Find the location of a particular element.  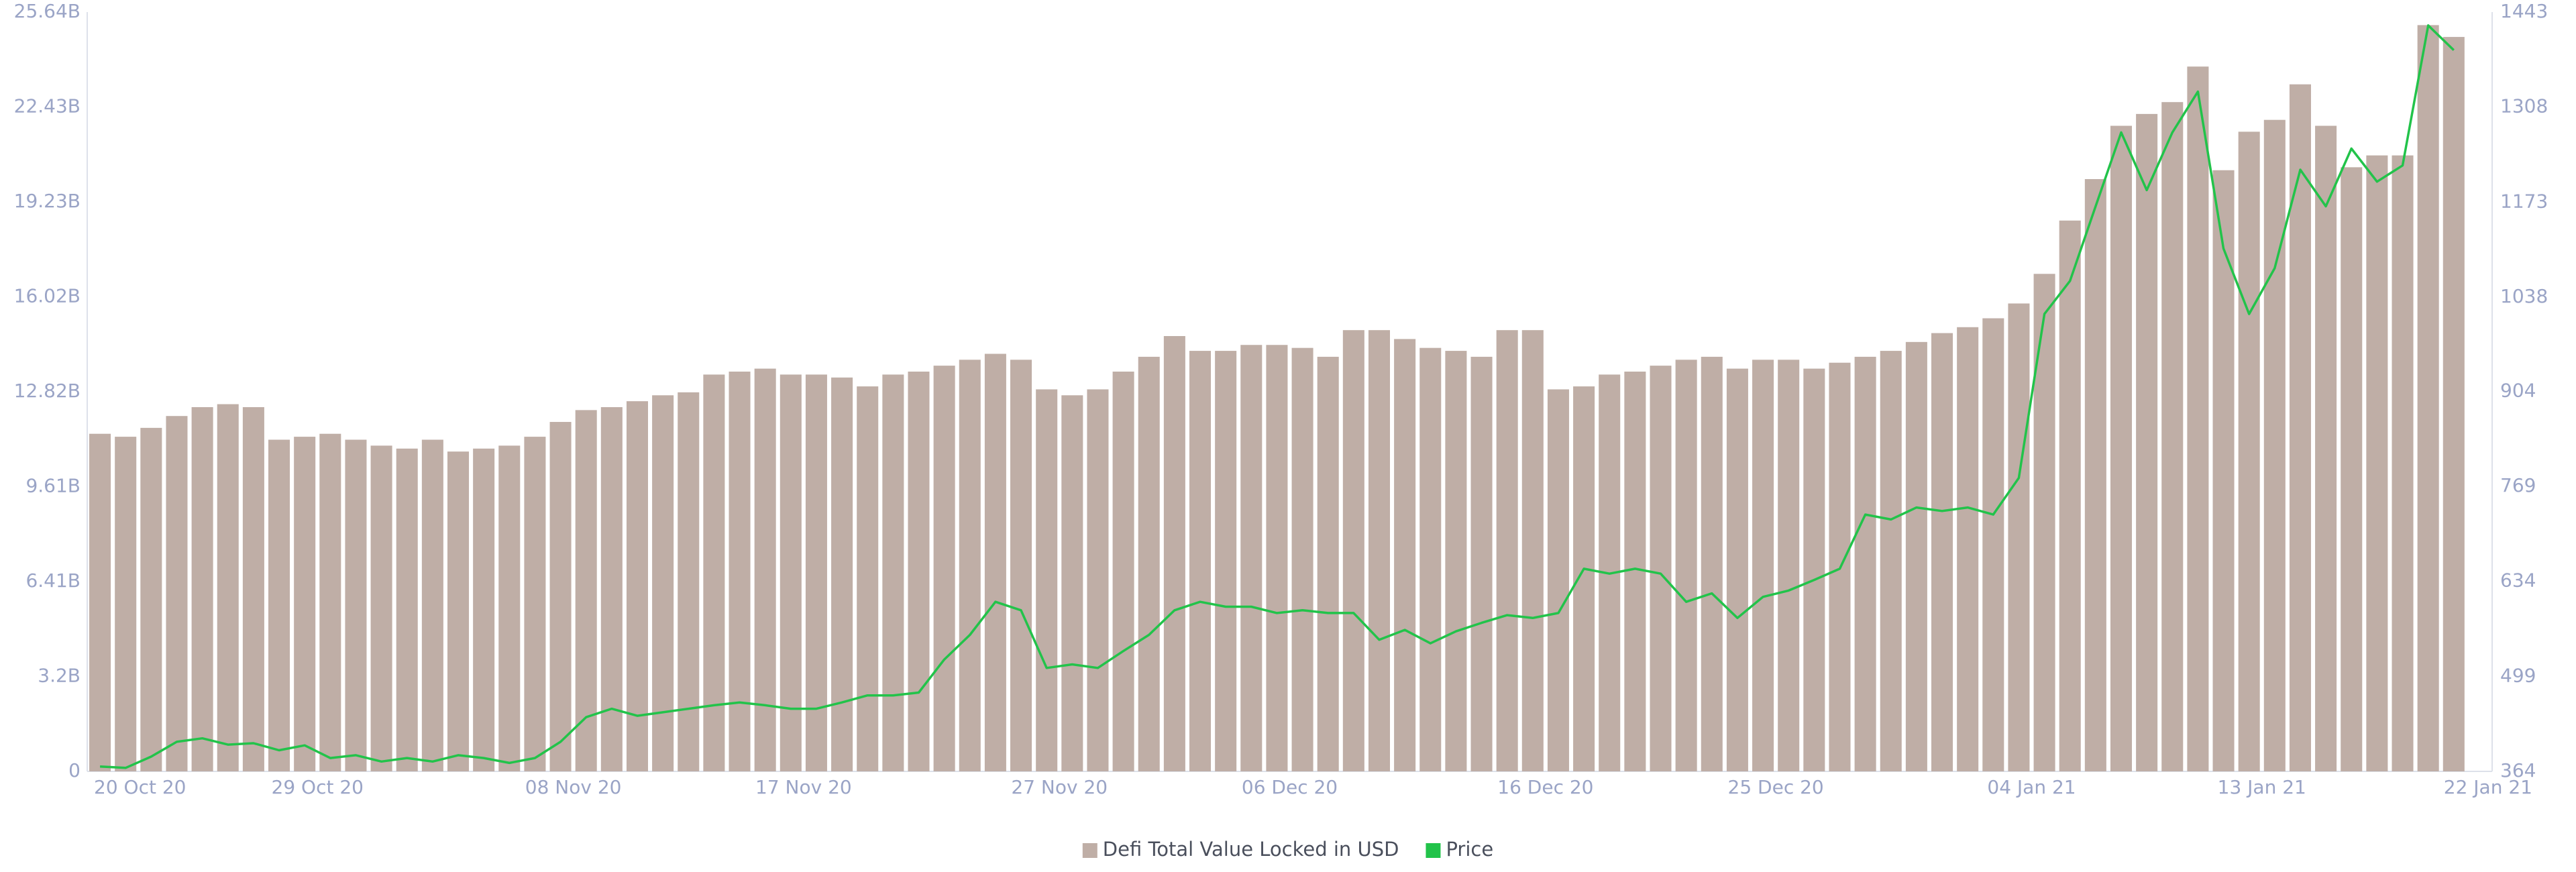

legend-swatch is located at coordinates (1433, 851).